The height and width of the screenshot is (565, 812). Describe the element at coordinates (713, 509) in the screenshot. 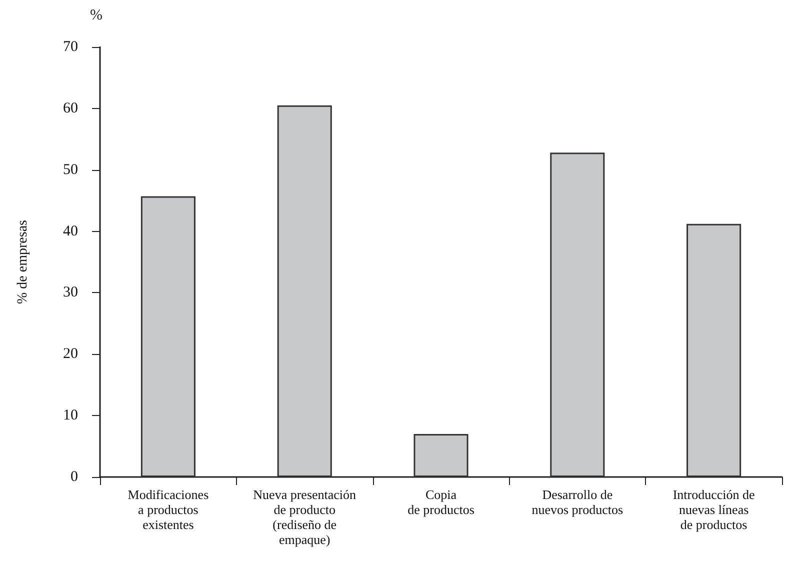

I see `x-tick-label: Introducción de nuevas líneas de productos` at that location.